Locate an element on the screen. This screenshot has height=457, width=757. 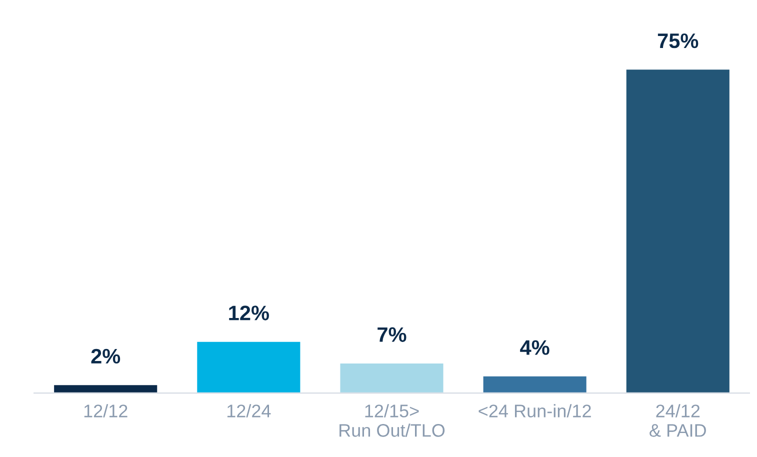
data-label: 2% is located at coordinates (105, 356).